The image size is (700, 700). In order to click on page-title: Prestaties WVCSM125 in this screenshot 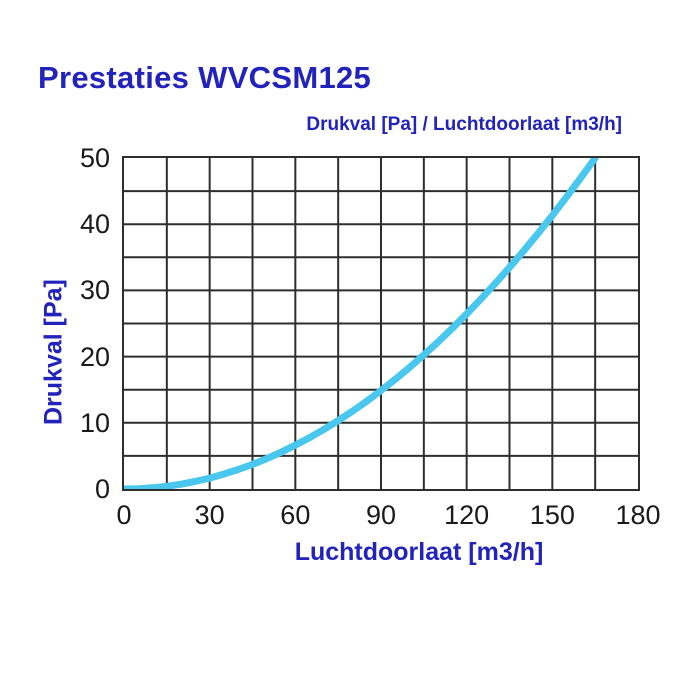, I will do `click(205, 77)`.